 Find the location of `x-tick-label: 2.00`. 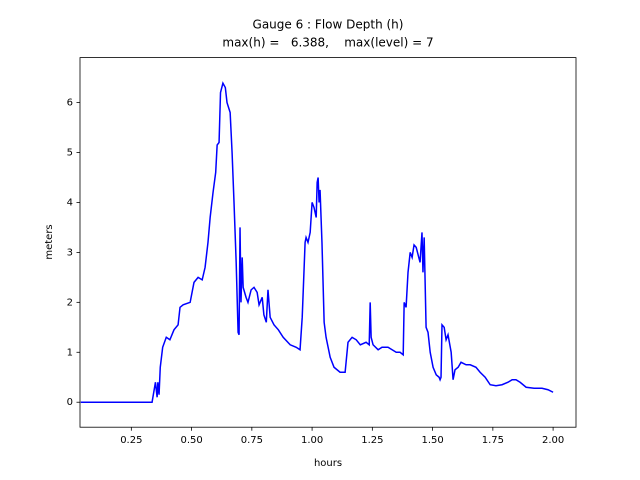

x-tick-label: 2.00 is located at coordinates (553, 440).